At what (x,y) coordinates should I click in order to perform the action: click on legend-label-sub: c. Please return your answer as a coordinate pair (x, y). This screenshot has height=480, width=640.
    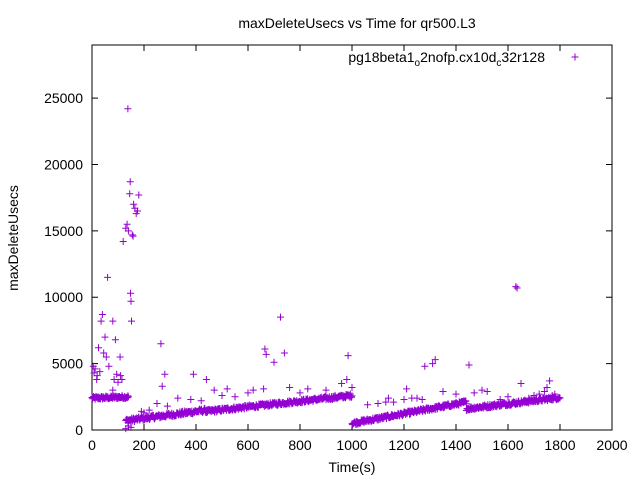
    Looking at the image, I should click on (498, 63).